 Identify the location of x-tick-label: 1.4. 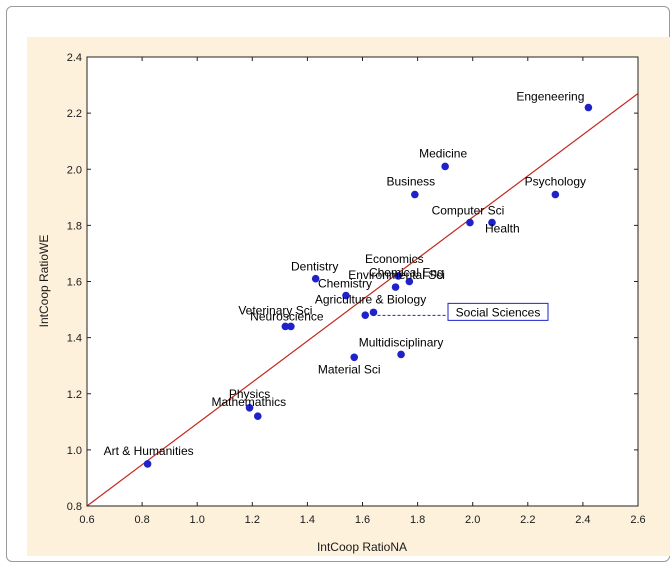
(307, 520).